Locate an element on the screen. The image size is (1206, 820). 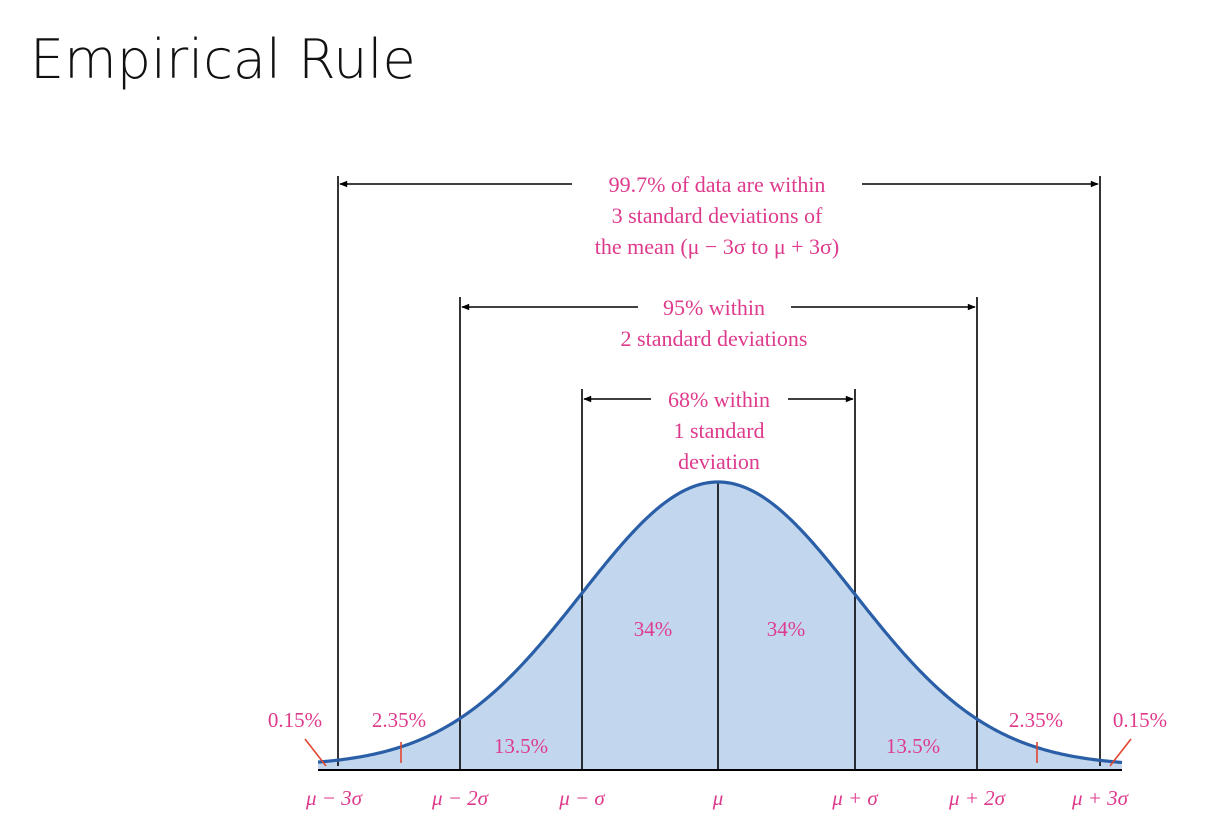
region-label-right-middle: 13.5% is located at coordinates (913, 746).